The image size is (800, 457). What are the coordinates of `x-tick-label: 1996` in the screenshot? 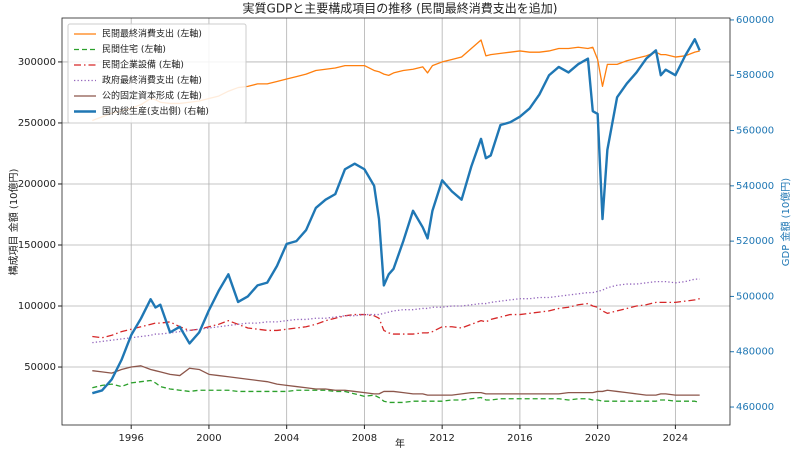 It's located at (130, 438).